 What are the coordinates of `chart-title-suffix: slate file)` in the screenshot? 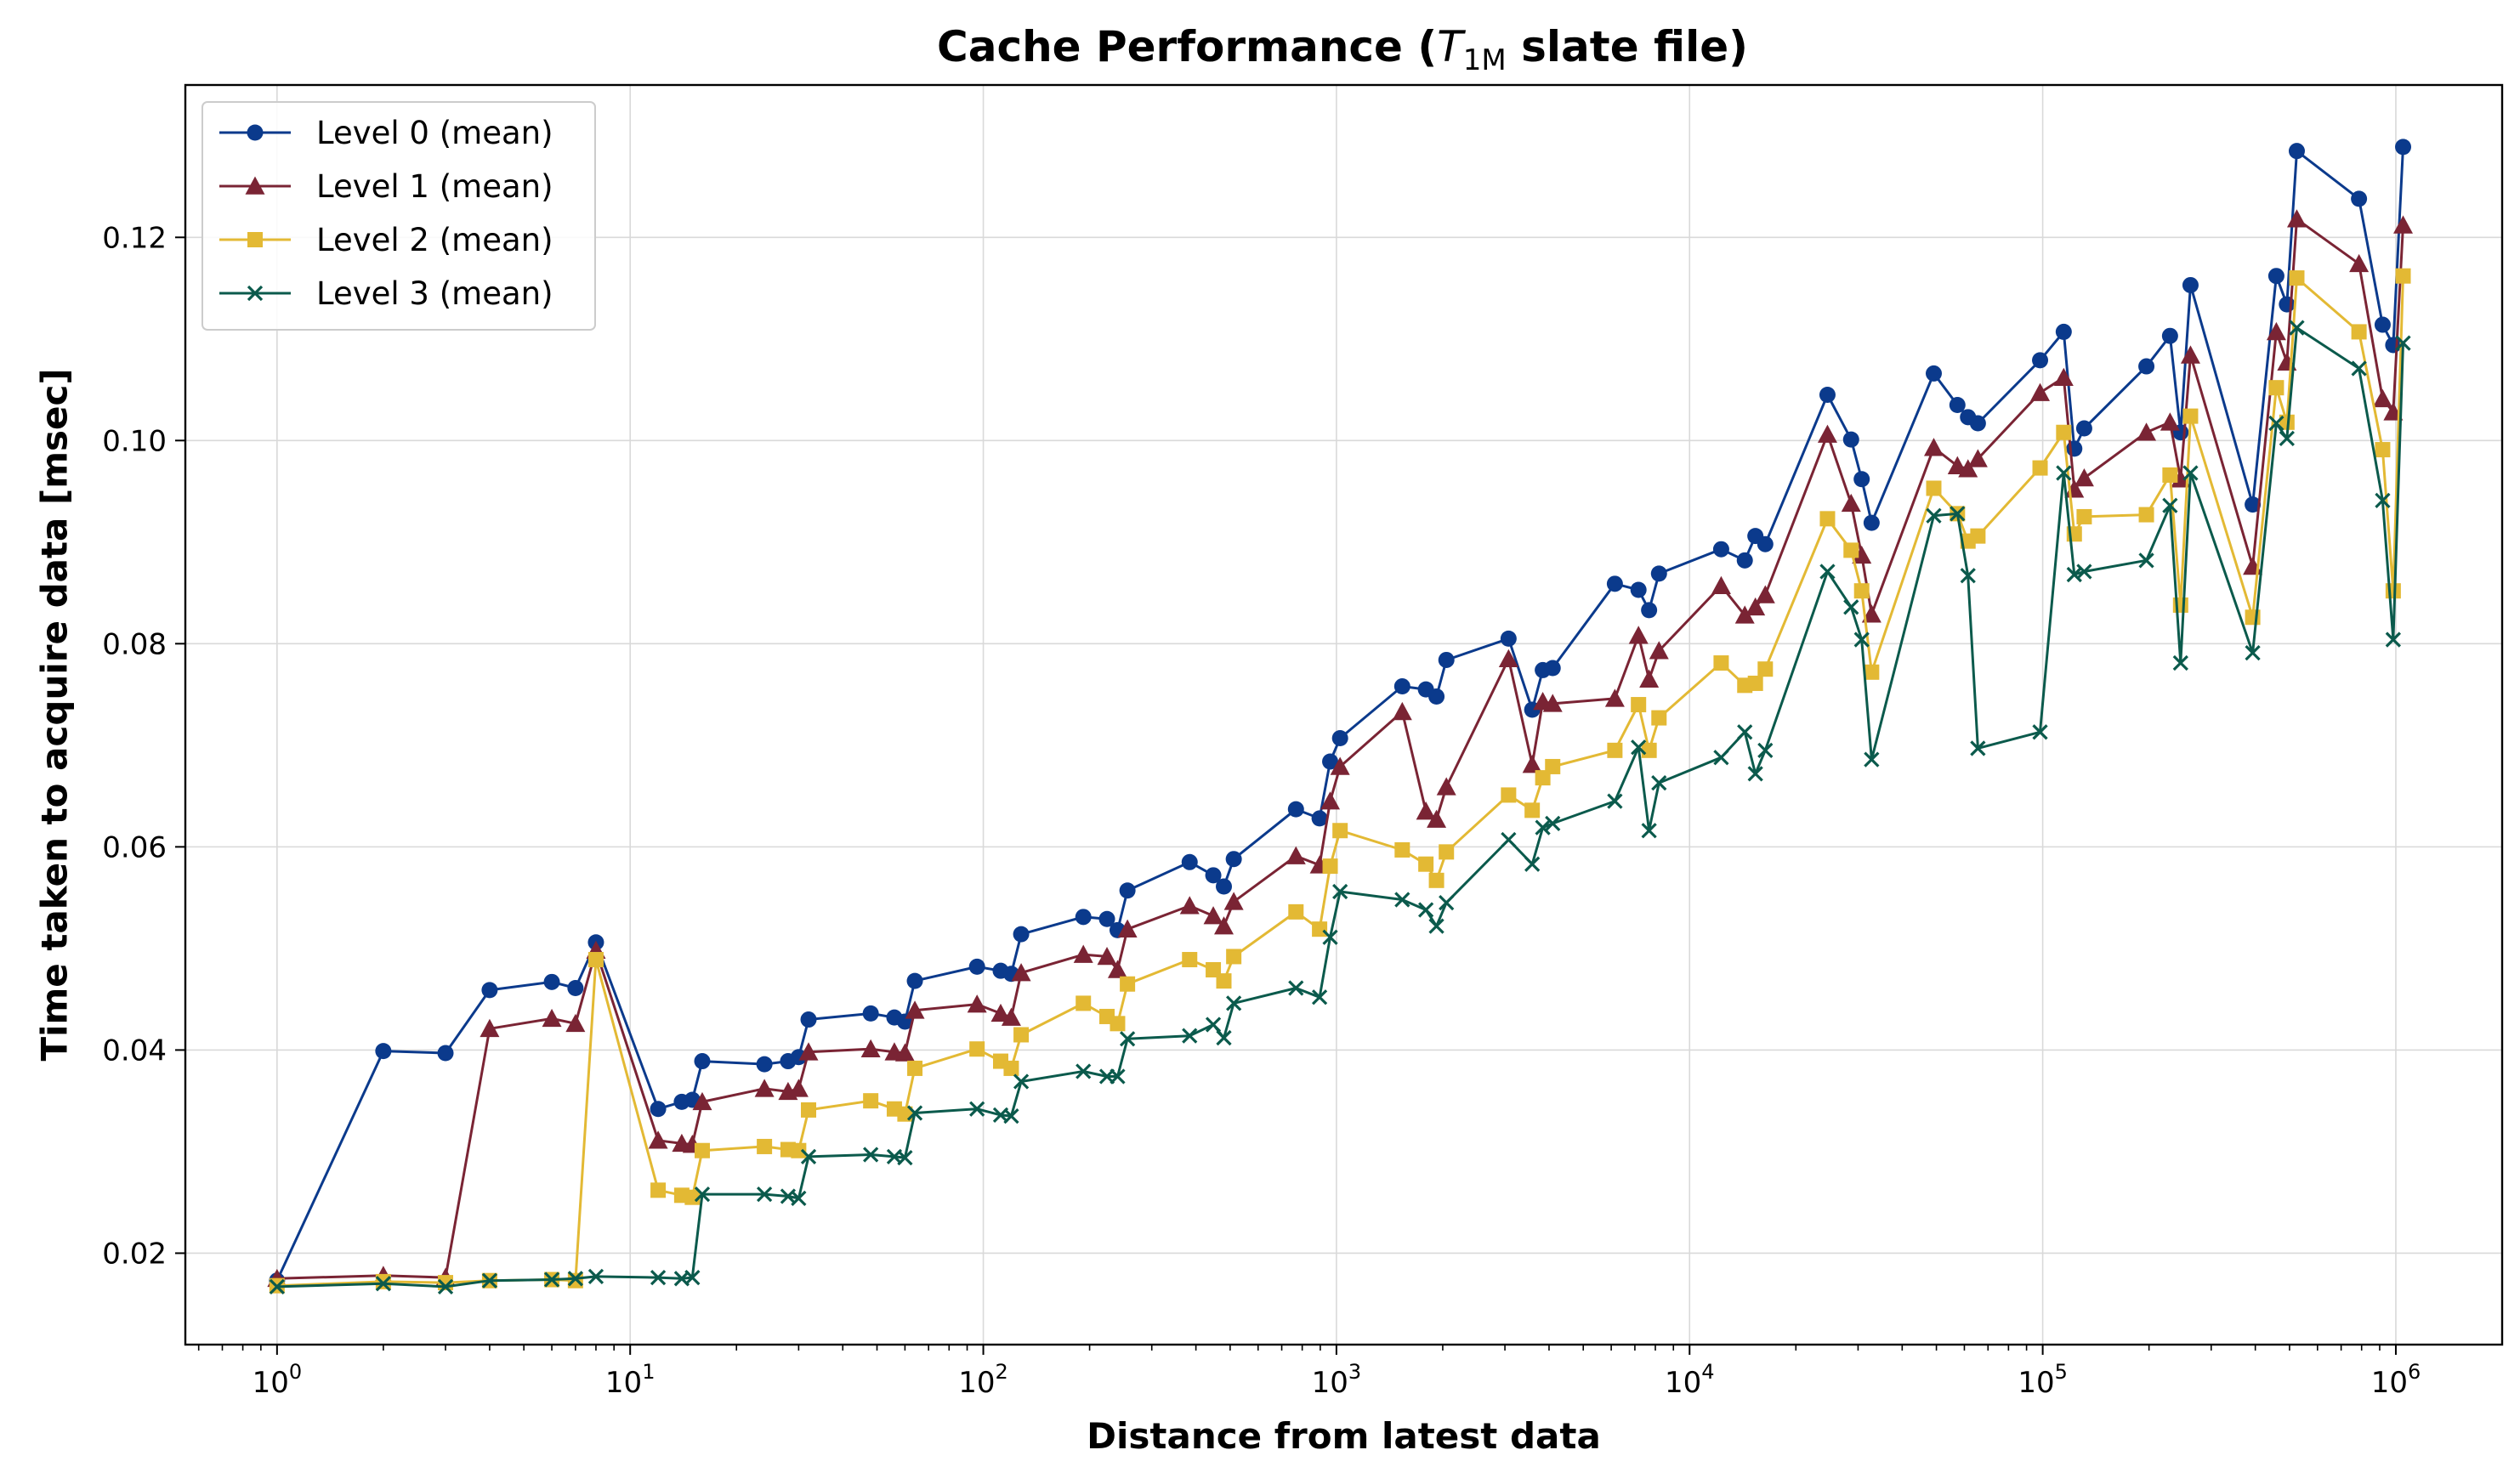 It's located at (1627, 46).